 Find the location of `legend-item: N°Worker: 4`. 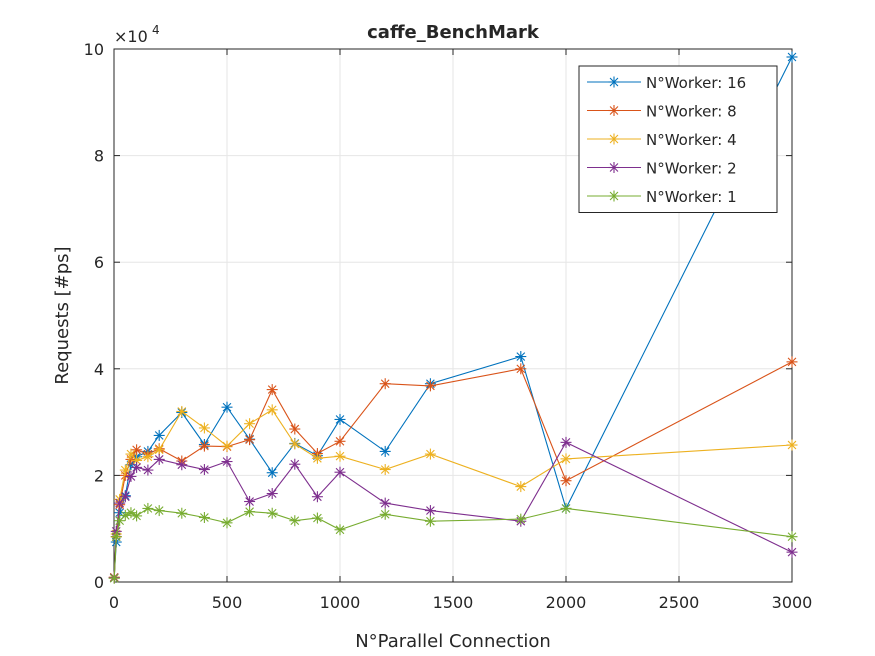

legend-item: N°Worker: 4 is located at coordinates (662, 140).